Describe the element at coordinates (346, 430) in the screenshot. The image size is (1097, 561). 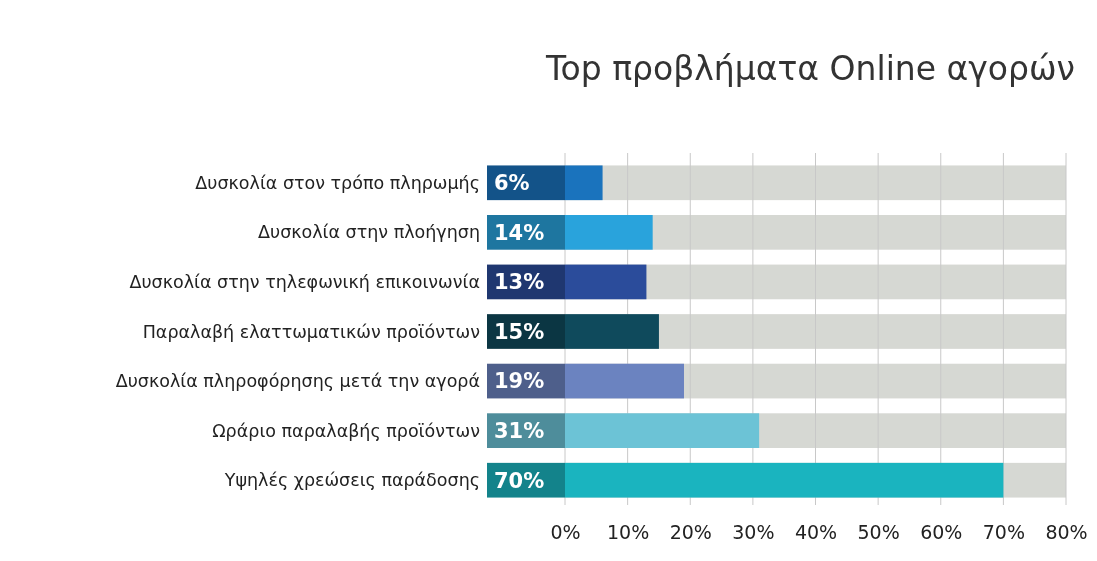
I see `y-tick-label: Ωράριο παραλαβής προϊόντων` at that location.